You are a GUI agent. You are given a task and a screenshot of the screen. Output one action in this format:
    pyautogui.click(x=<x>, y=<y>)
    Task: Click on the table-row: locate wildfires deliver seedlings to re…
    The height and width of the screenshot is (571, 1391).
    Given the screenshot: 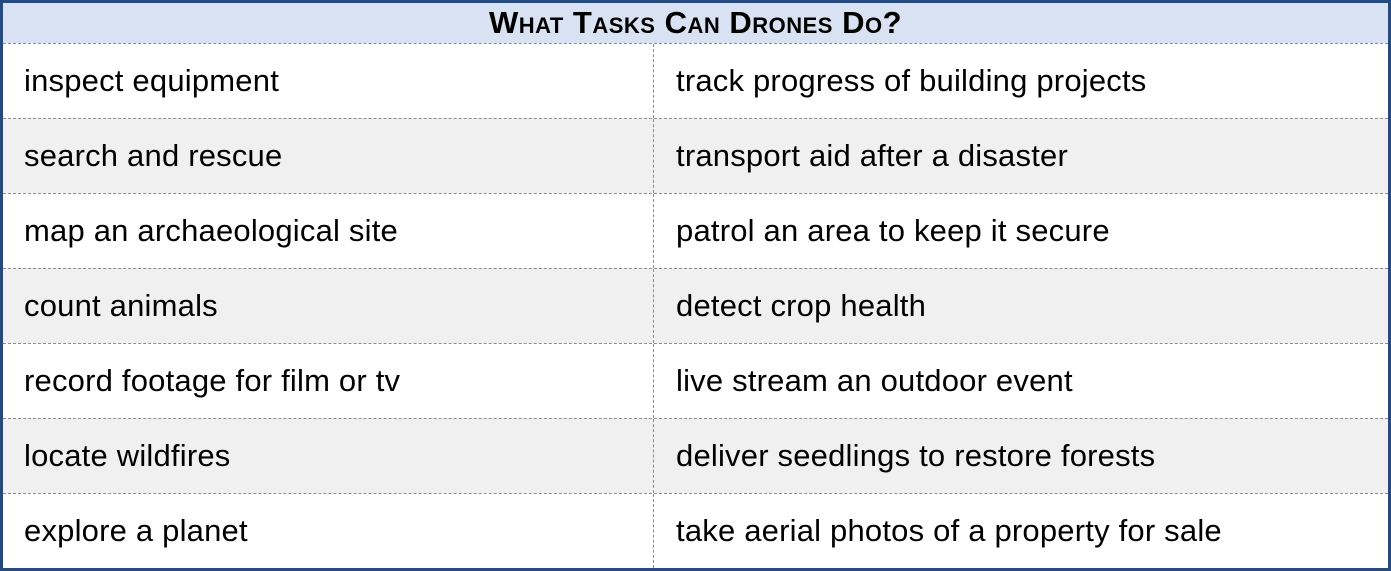 What is the action you would take?
    pyautogui.click(x=695, y=455)
    